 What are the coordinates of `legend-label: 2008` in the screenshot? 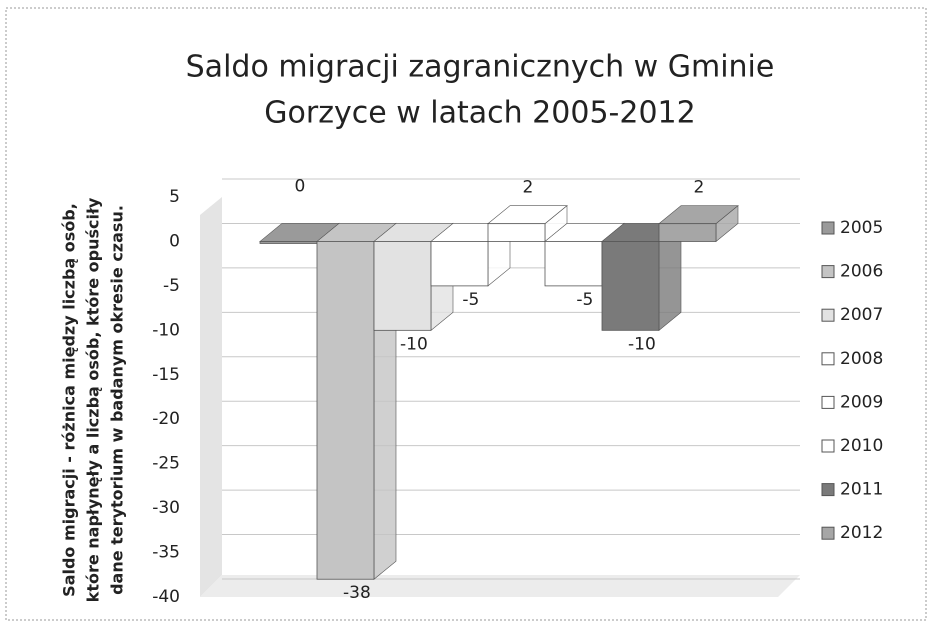 It's located at (861, 359).